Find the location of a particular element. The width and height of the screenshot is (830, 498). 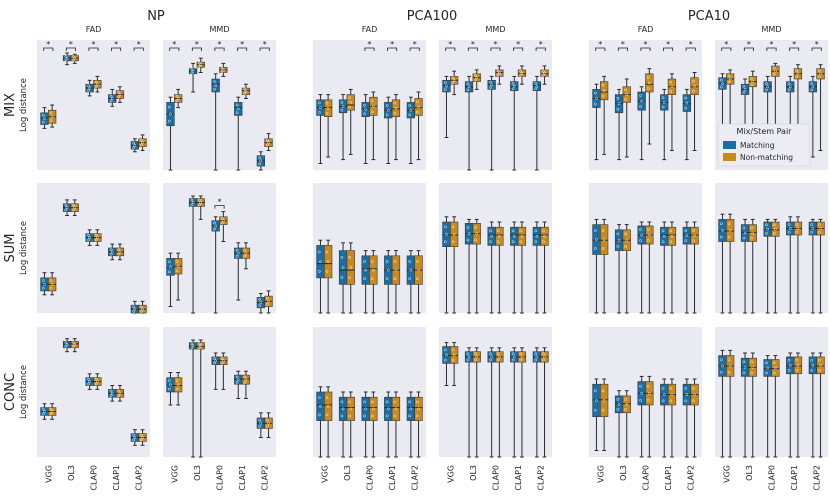

ylabel-sum: Log distance is located at coordinates (24, 248).